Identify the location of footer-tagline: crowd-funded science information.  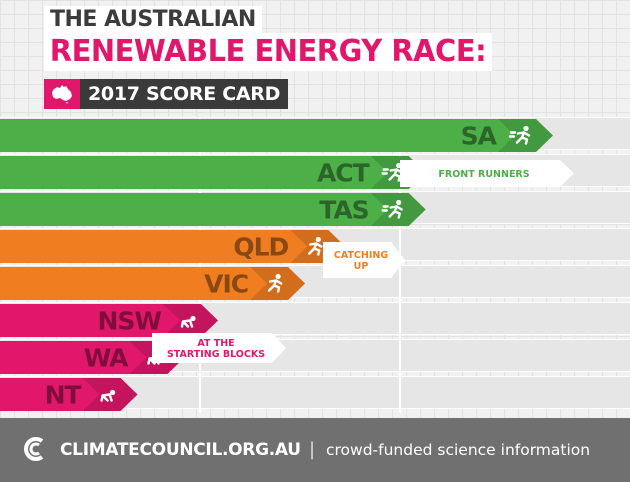
(458, 450).